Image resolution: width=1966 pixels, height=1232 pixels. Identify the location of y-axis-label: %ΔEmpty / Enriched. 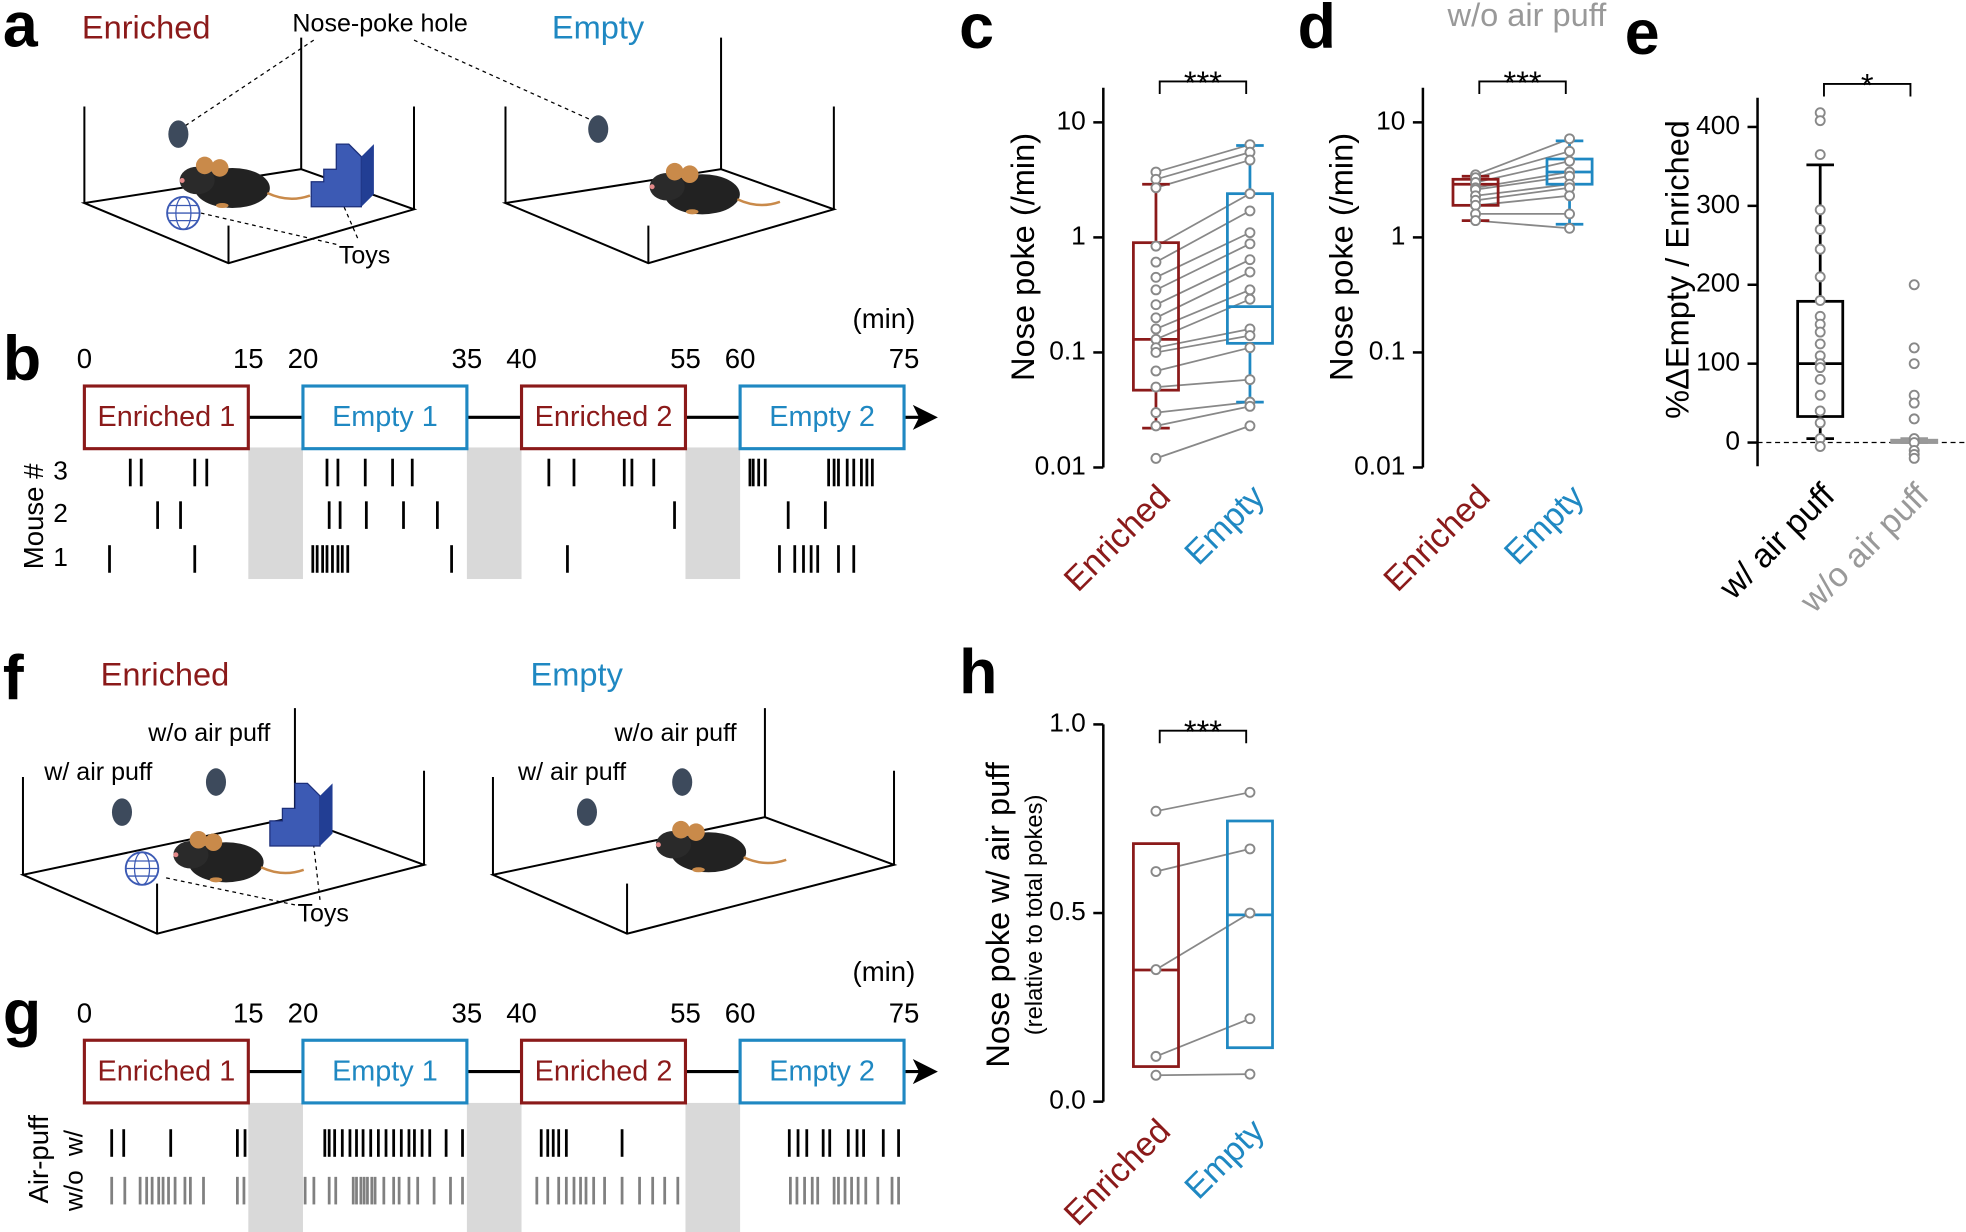
(1677, 269).